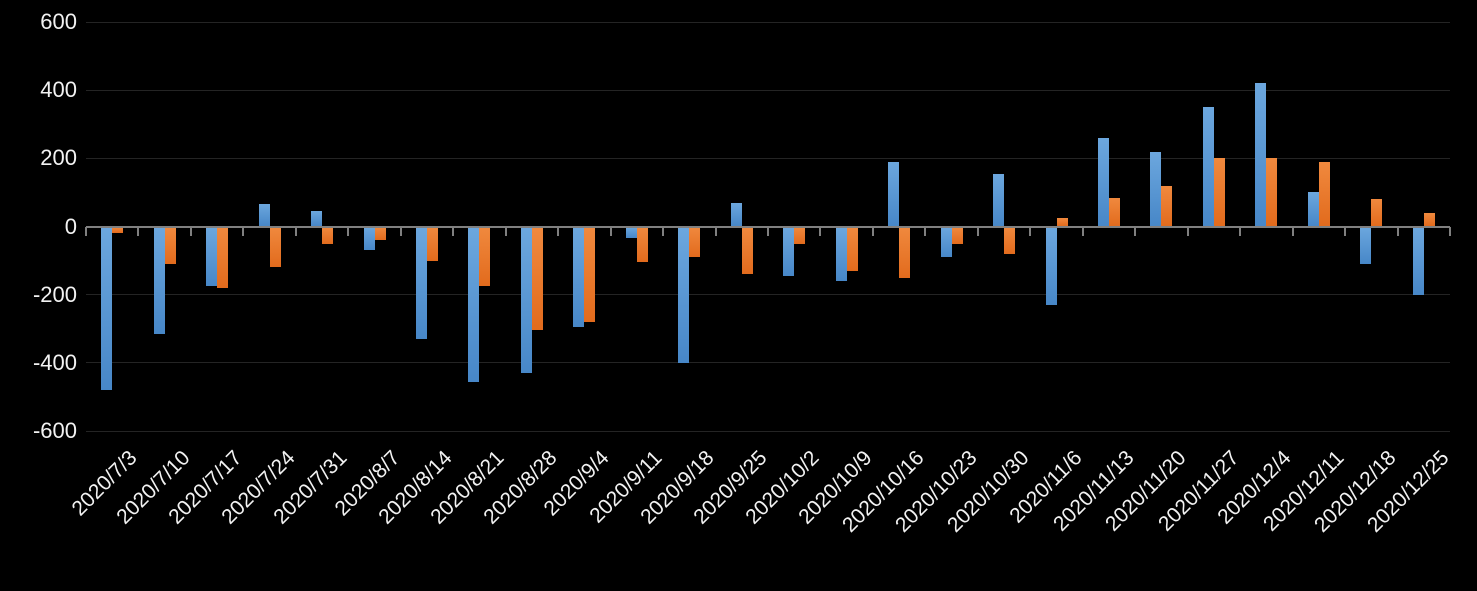 The width and height of the screenshot is (1477, 591). I want to click on y-axis-tick-label: 400, so click(58, 90).